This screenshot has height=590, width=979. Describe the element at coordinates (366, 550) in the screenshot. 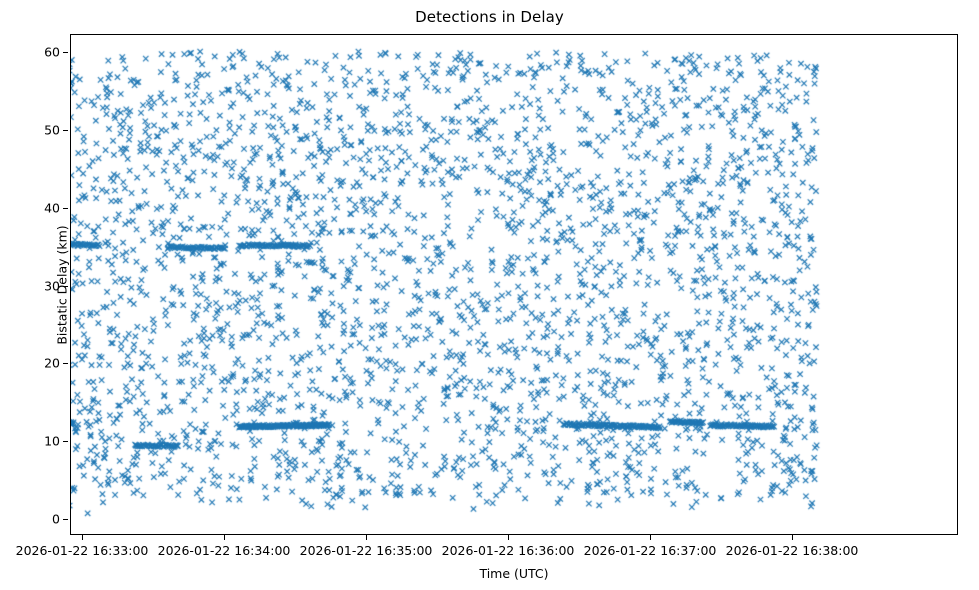

I see `x-tick-label: 2026-01-22 16:35:00` at that location.